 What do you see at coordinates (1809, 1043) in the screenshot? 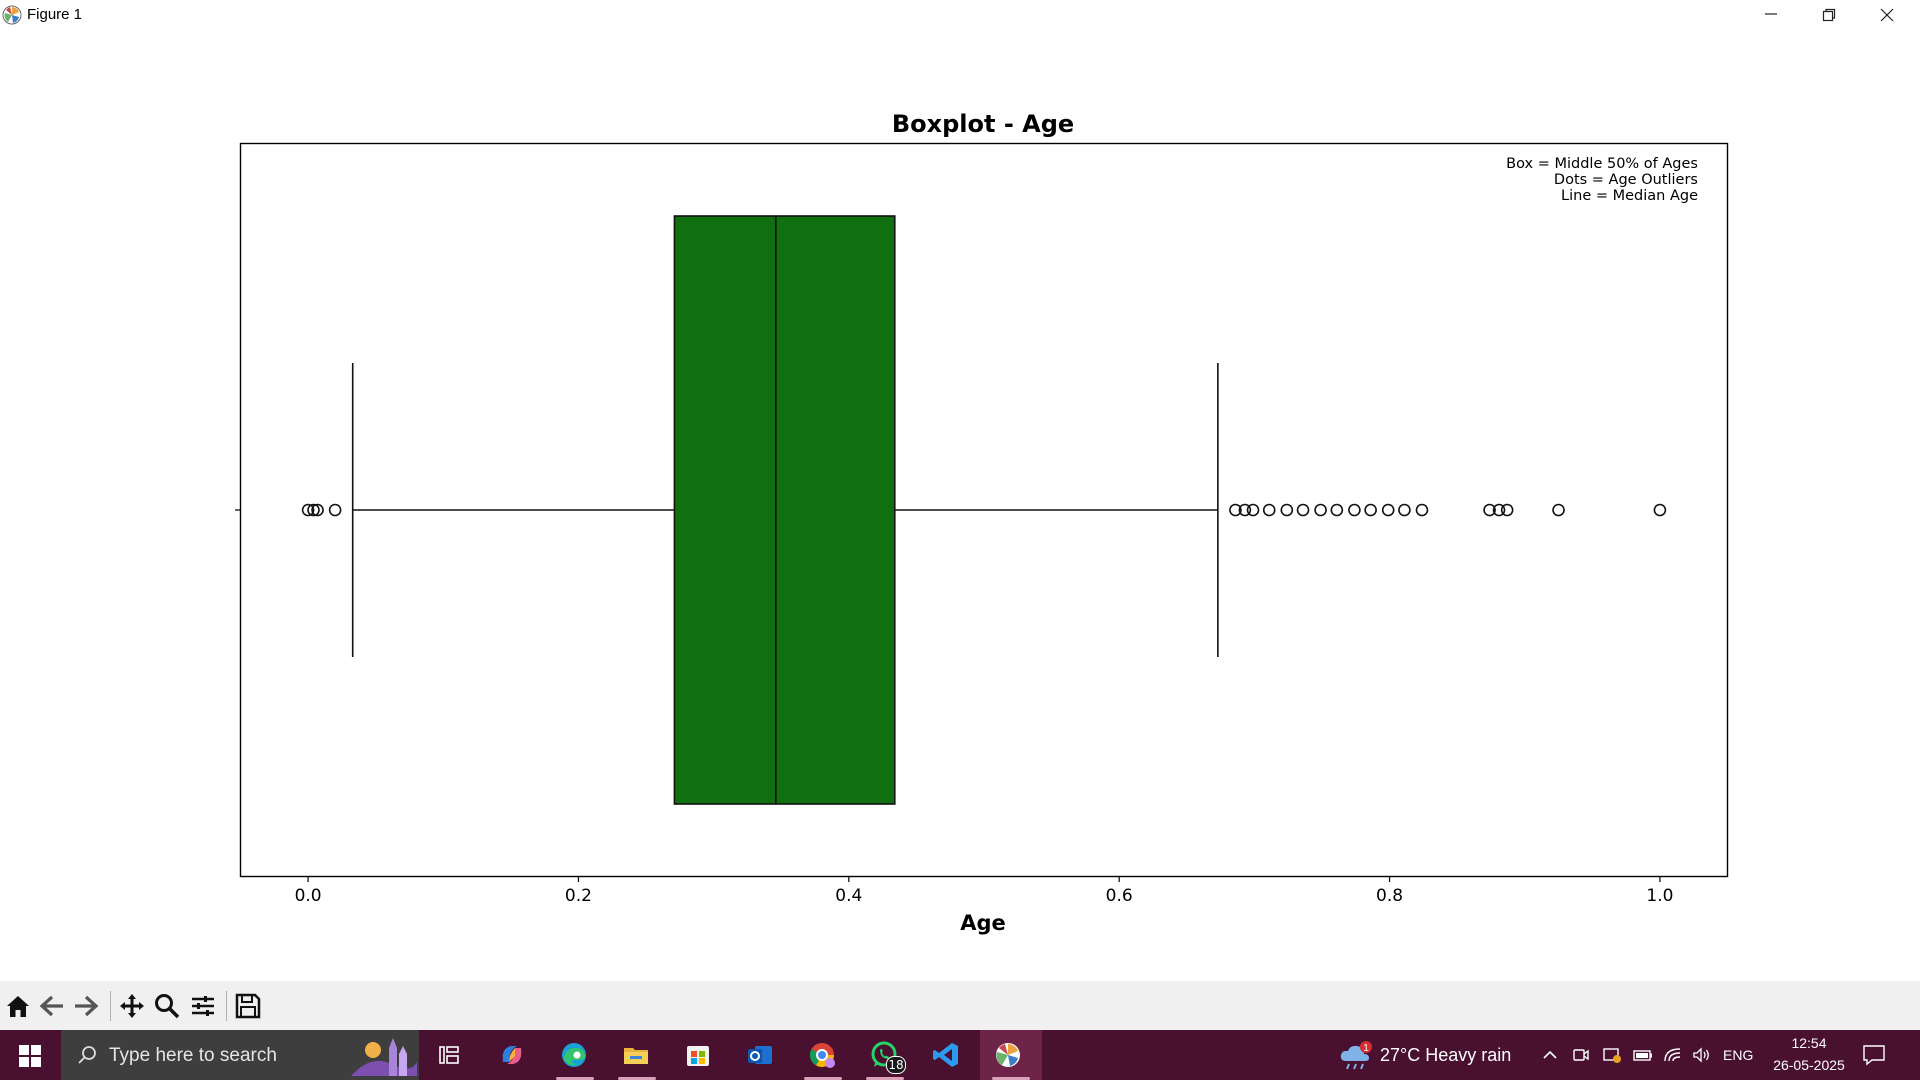
I see `clock-time: 12:54` at bounding box center [1809, 1043].